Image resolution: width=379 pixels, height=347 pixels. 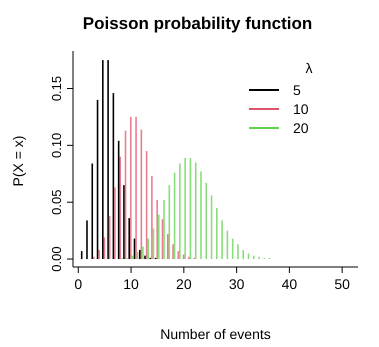 I want to click on legend-title: λ, so click(x=309, y=68).